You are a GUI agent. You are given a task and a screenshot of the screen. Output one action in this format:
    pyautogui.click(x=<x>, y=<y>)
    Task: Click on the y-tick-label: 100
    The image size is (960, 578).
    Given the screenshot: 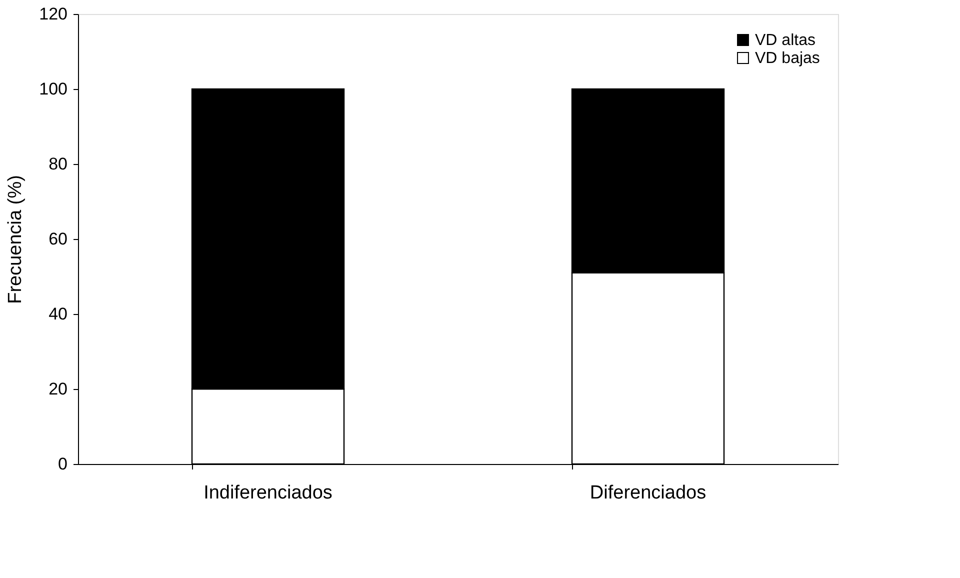 What is the action you would take?
    pyautogui.click(x=53, y=89)
    